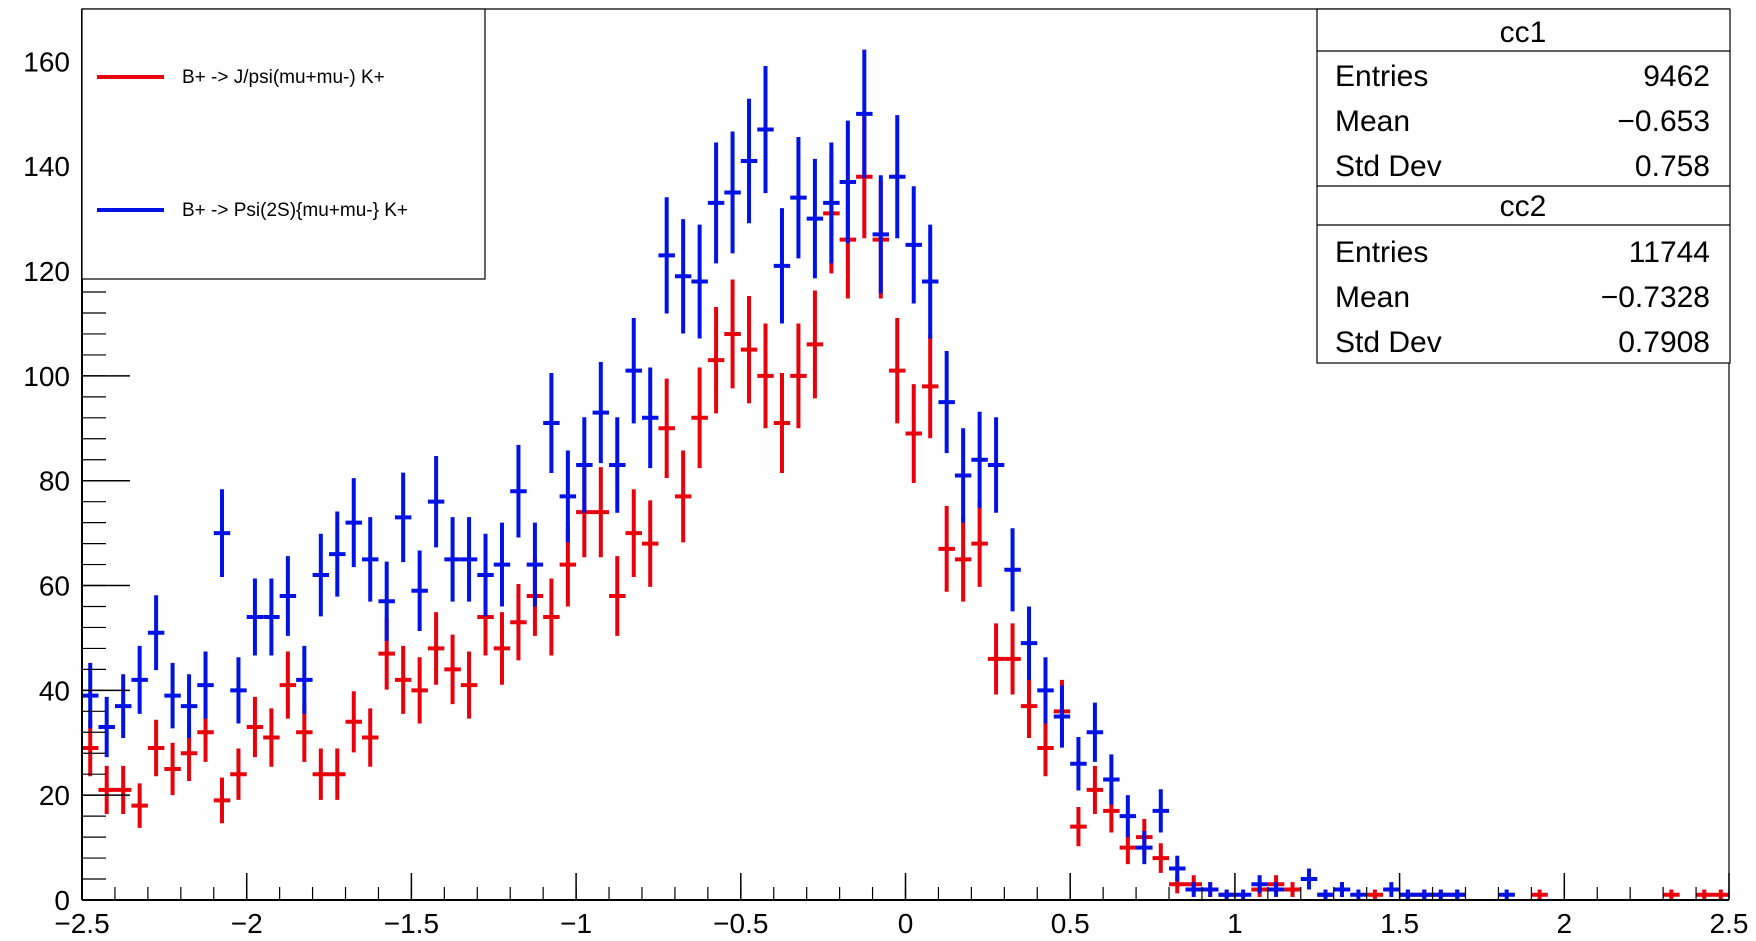 This screenshot has height=941, width=1756. What do you see at coordinates (1523, 206) in the screenshot?
I see `stats-title-cc2: cc2` at bounding box center [1523, 206].